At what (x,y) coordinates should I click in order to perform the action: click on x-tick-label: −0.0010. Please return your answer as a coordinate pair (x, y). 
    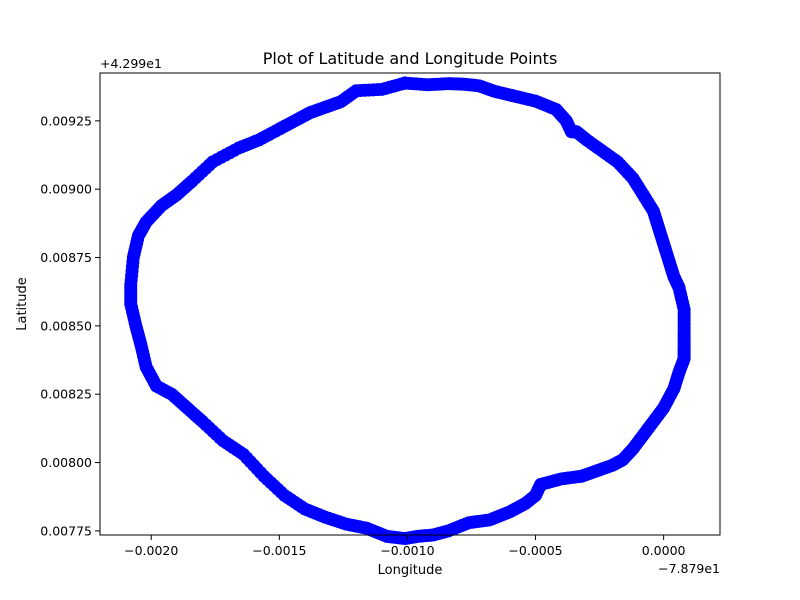
    Looking at the image, I should click on (407, 550).